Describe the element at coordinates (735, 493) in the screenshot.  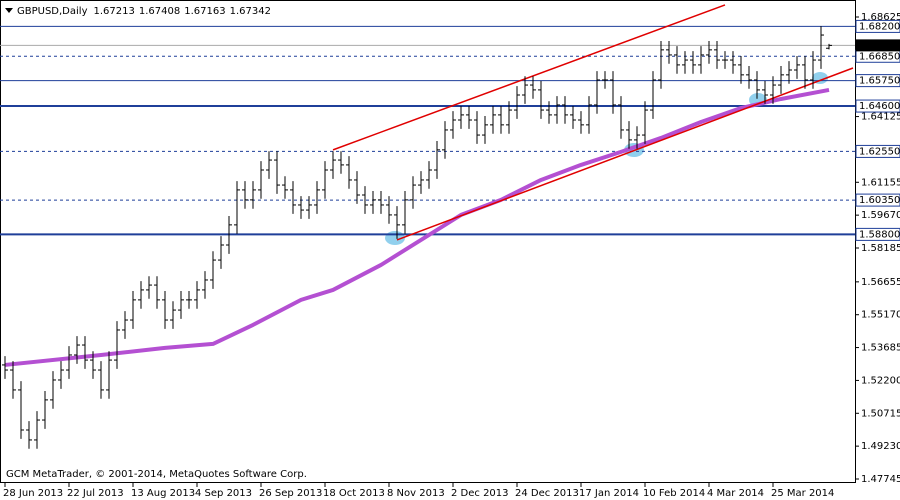
I see `x-tick-label: 4 Mar 2014` at that location.